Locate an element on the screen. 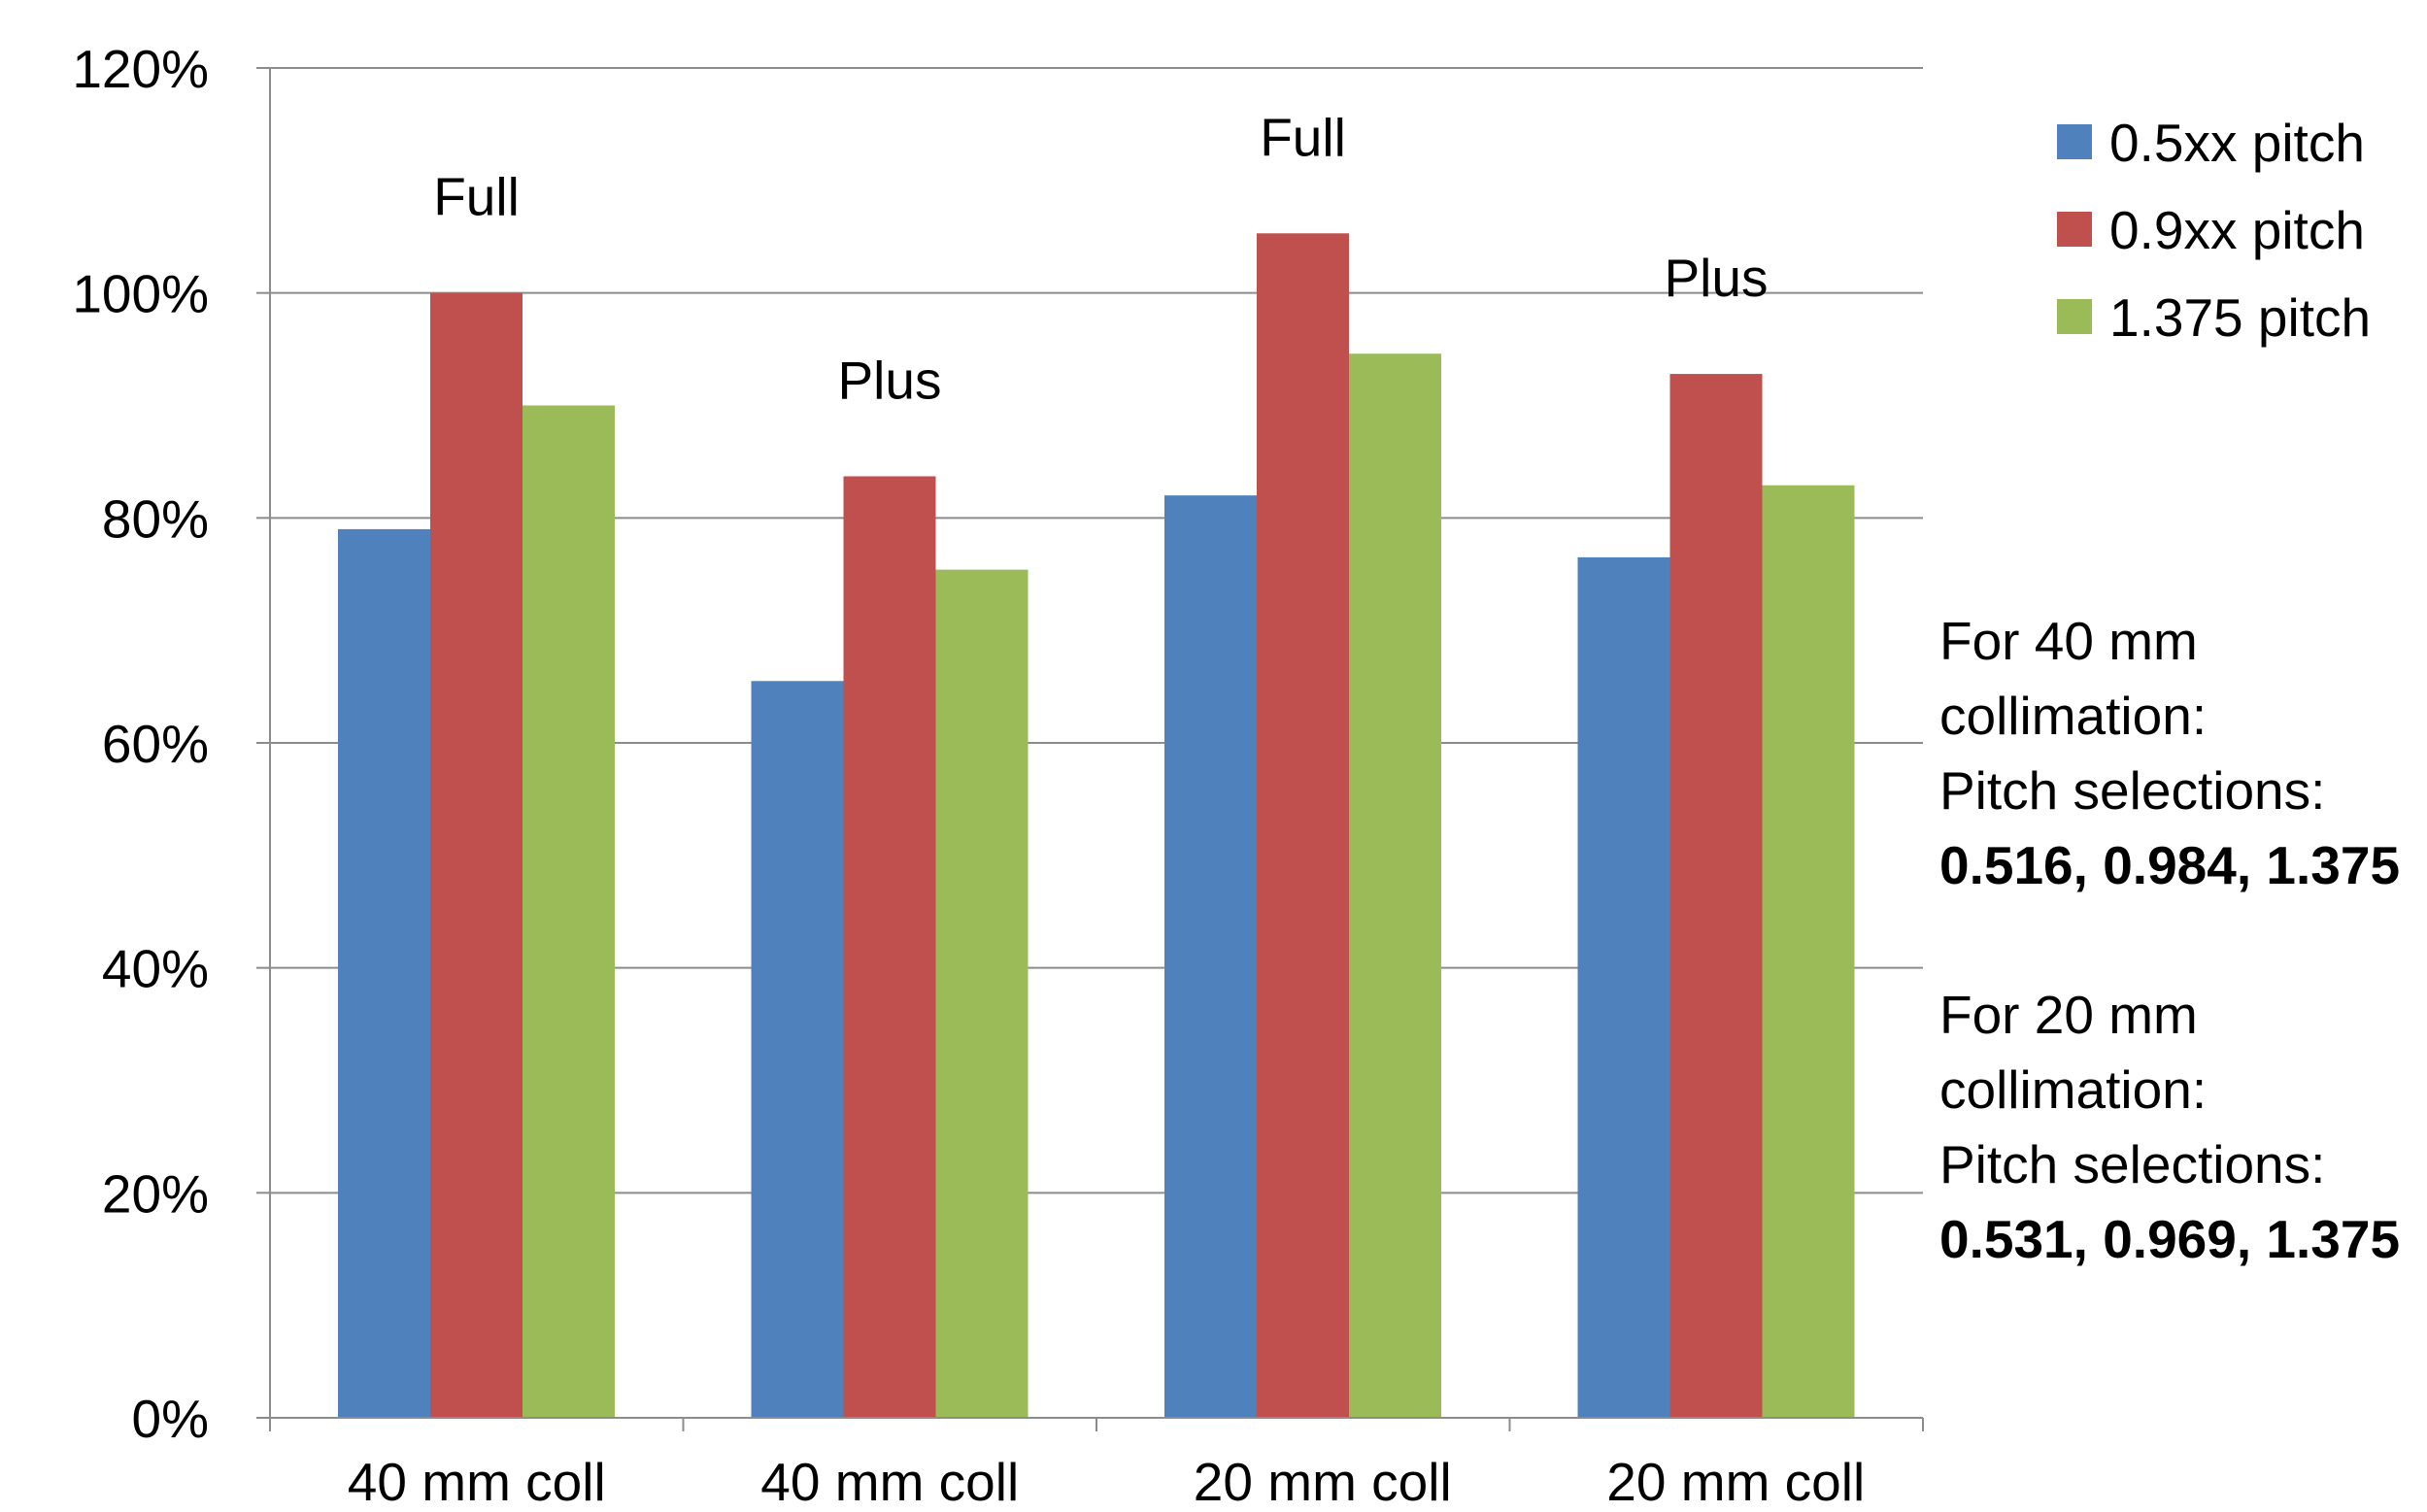 This screenshot has height=1512, width=2427. x-axis-ticks: 40 mm coll 40 mm coll 20 mm coll 20 mm coll is located at coordinates (1096, 1465).